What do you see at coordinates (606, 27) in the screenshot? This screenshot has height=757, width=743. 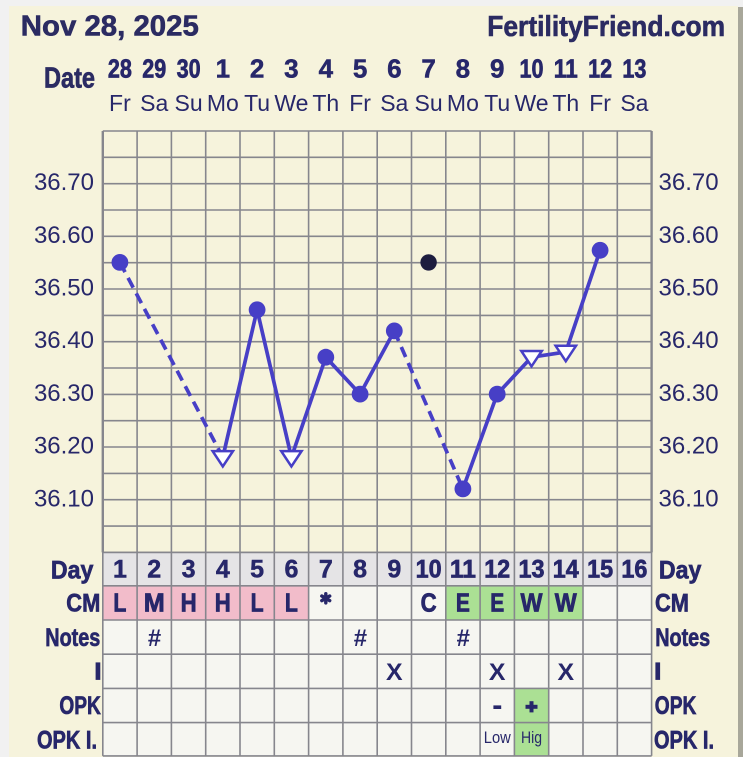 I see `svg-text: FertilityFriend.com` at bounding box center [606, 27].